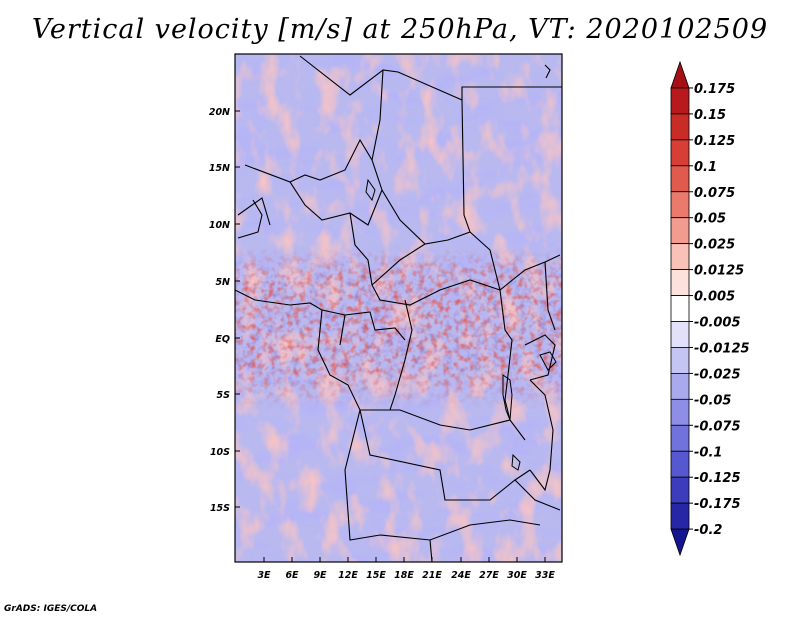 This screenshot has height=618, width=800. I want to click on colorbar-label: 0.175, so click(714, 89).